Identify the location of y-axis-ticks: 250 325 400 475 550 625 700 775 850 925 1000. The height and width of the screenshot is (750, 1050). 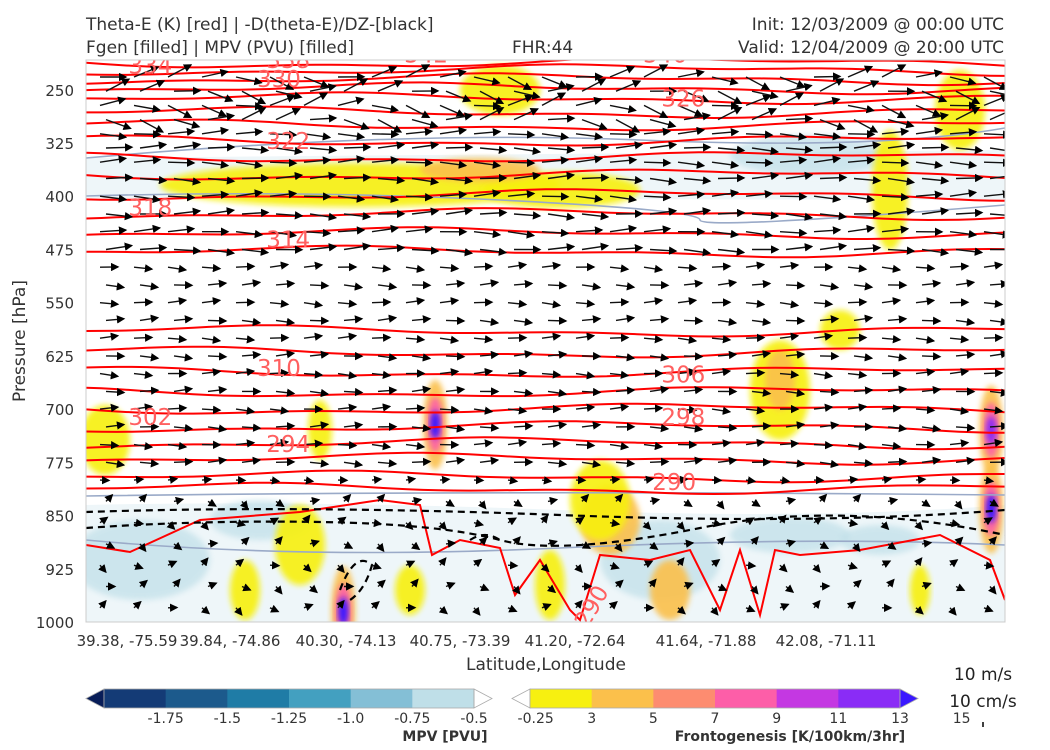
(55, 357).